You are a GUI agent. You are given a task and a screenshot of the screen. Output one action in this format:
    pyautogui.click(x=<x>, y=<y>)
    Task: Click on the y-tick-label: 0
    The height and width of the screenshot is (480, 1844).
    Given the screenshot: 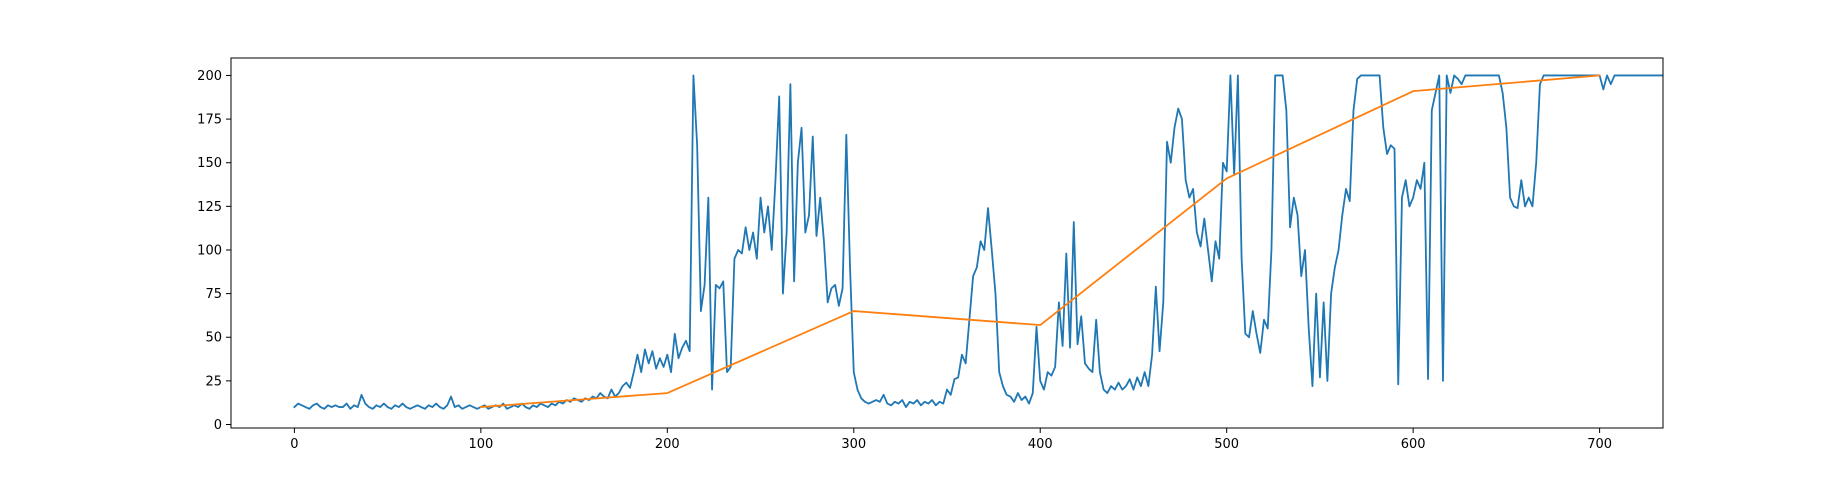 What is the action you would take?
    pyautogui.click(x=218, y=425)
    